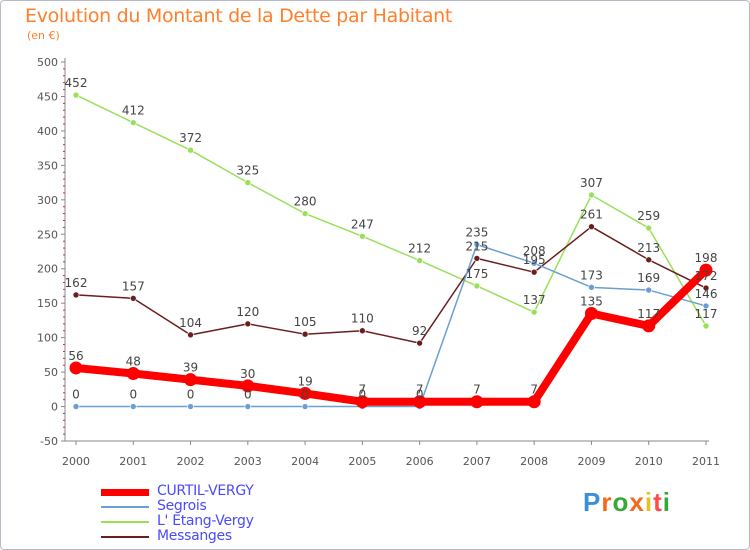  I want to click on legend-swatch-etang-vergy, so click(125, 522).